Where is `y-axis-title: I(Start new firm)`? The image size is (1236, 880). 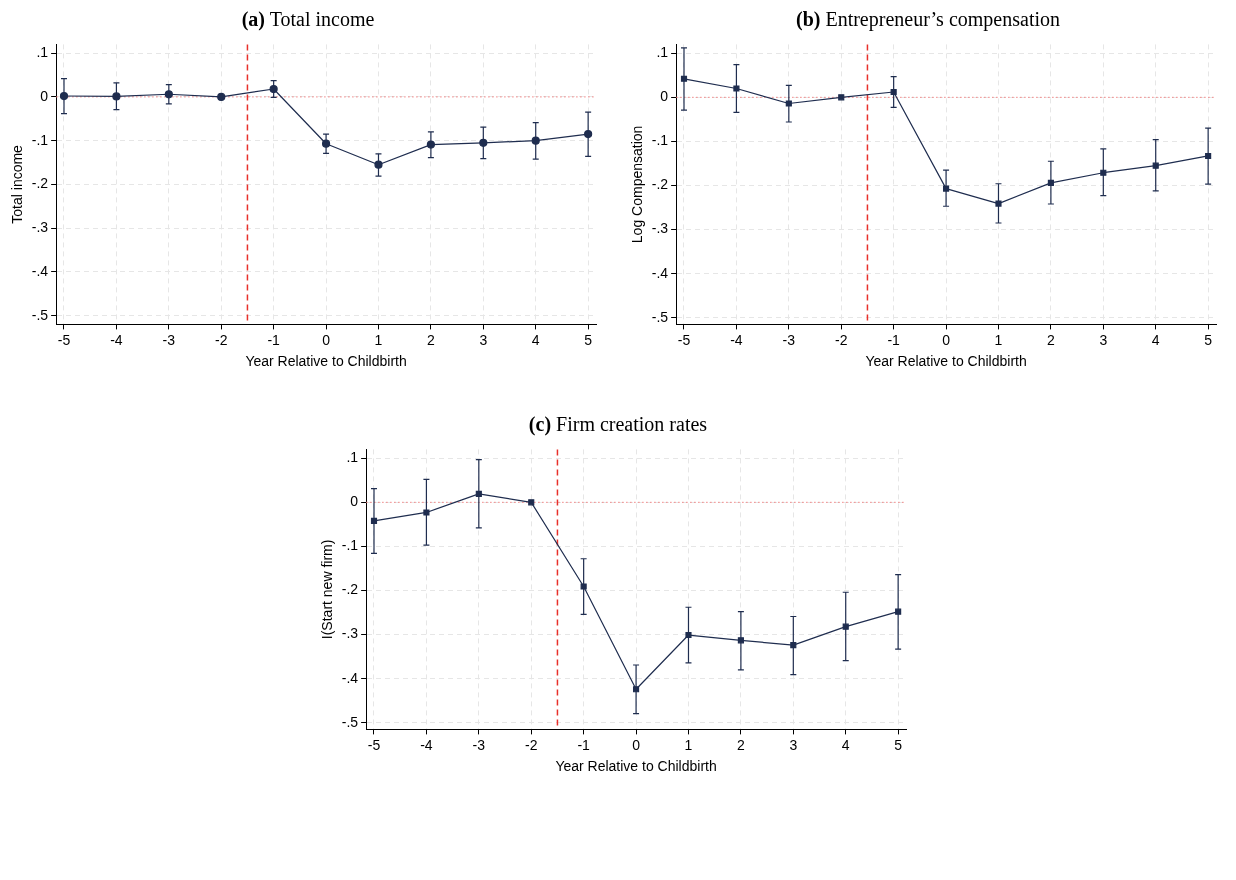 y-axis-title: I(Start new firm) is located at coordinates (327, 589).